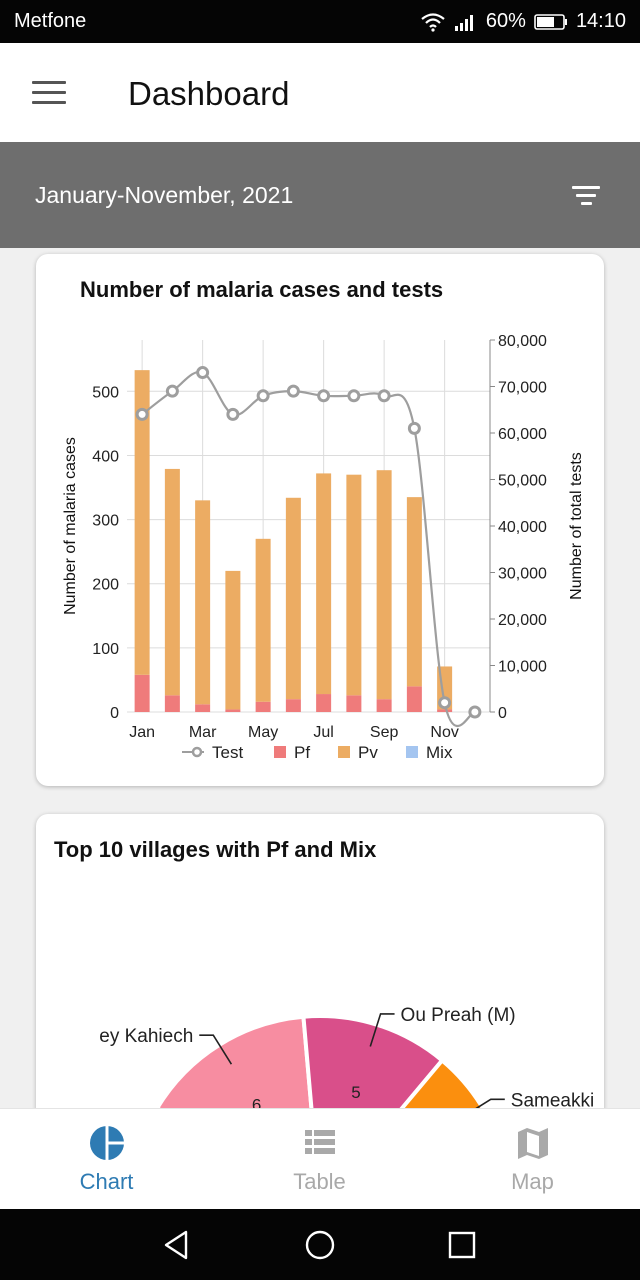  I want to click on y-right-tick-label: 80,000, so click(522, 341).